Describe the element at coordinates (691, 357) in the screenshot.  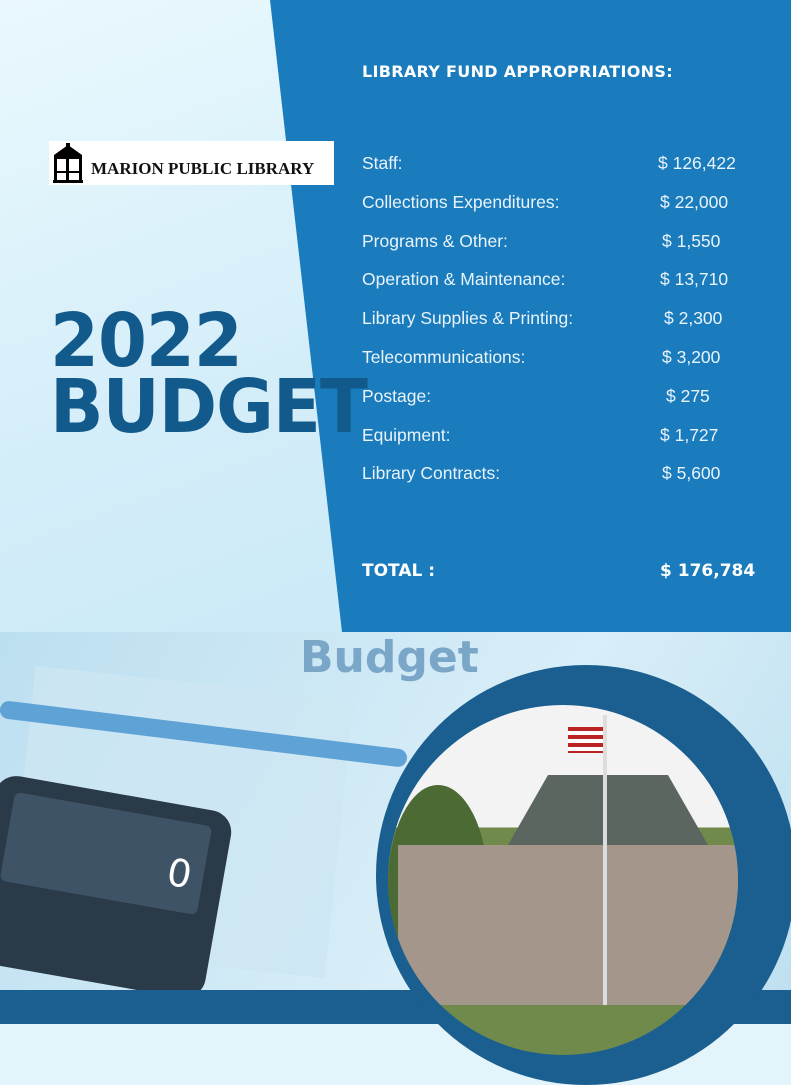
I see `appropriation-amount: $ 3,200` at that location.